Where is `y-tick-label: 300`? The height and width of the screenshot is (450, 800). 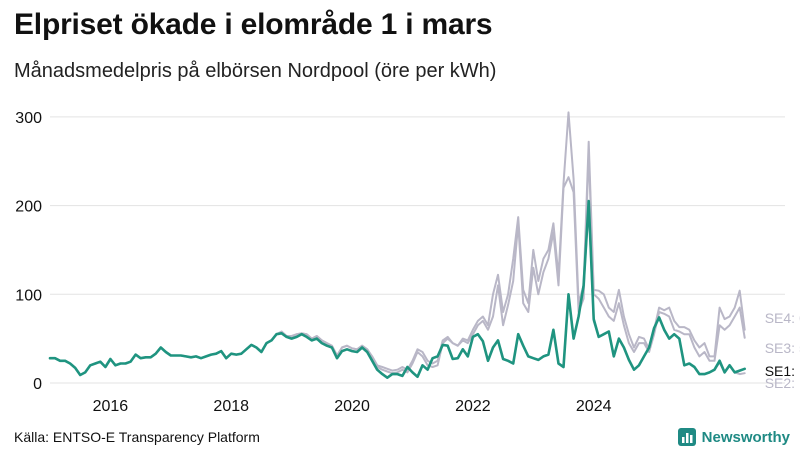
y-tick-label: 300 is located at coordinates (28, 118).